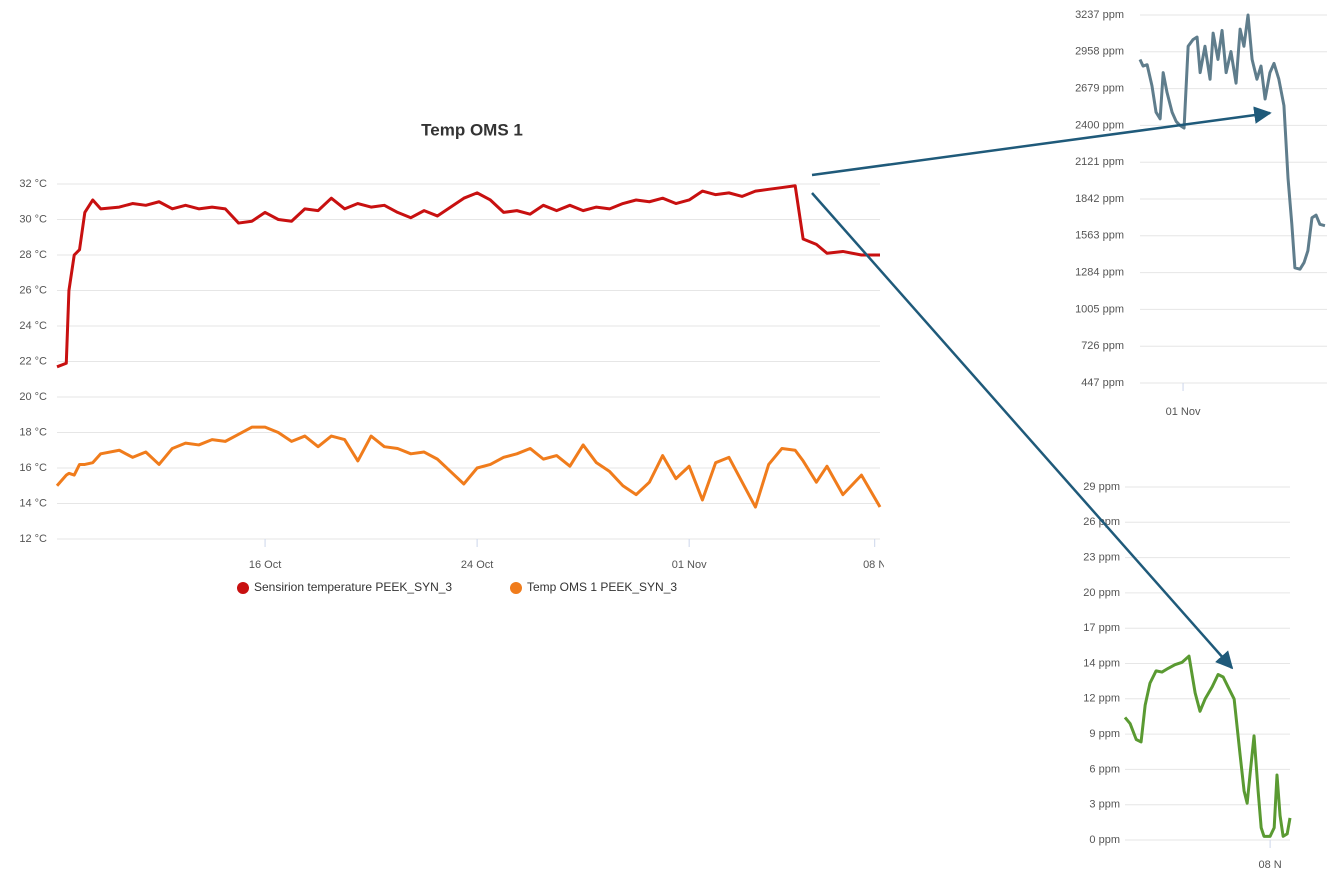 The image size is (1327, 874). What do you see at coordinates (33, 468) in the screenshot?
I see `y-tick-label: 16 °C` at bounding box center [33, 468].